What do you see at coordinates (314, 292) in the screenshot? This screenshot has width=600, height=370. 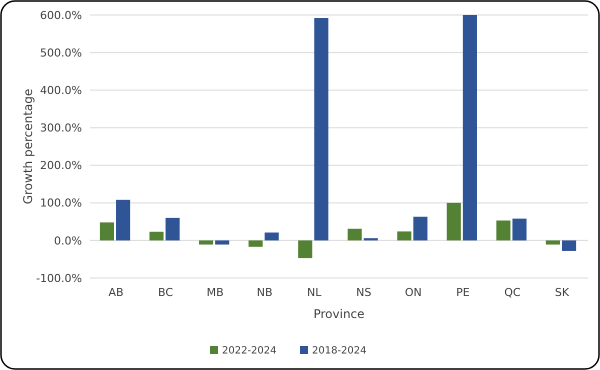 I see `x-tick-label: NL` at bounding box center [314, 292].